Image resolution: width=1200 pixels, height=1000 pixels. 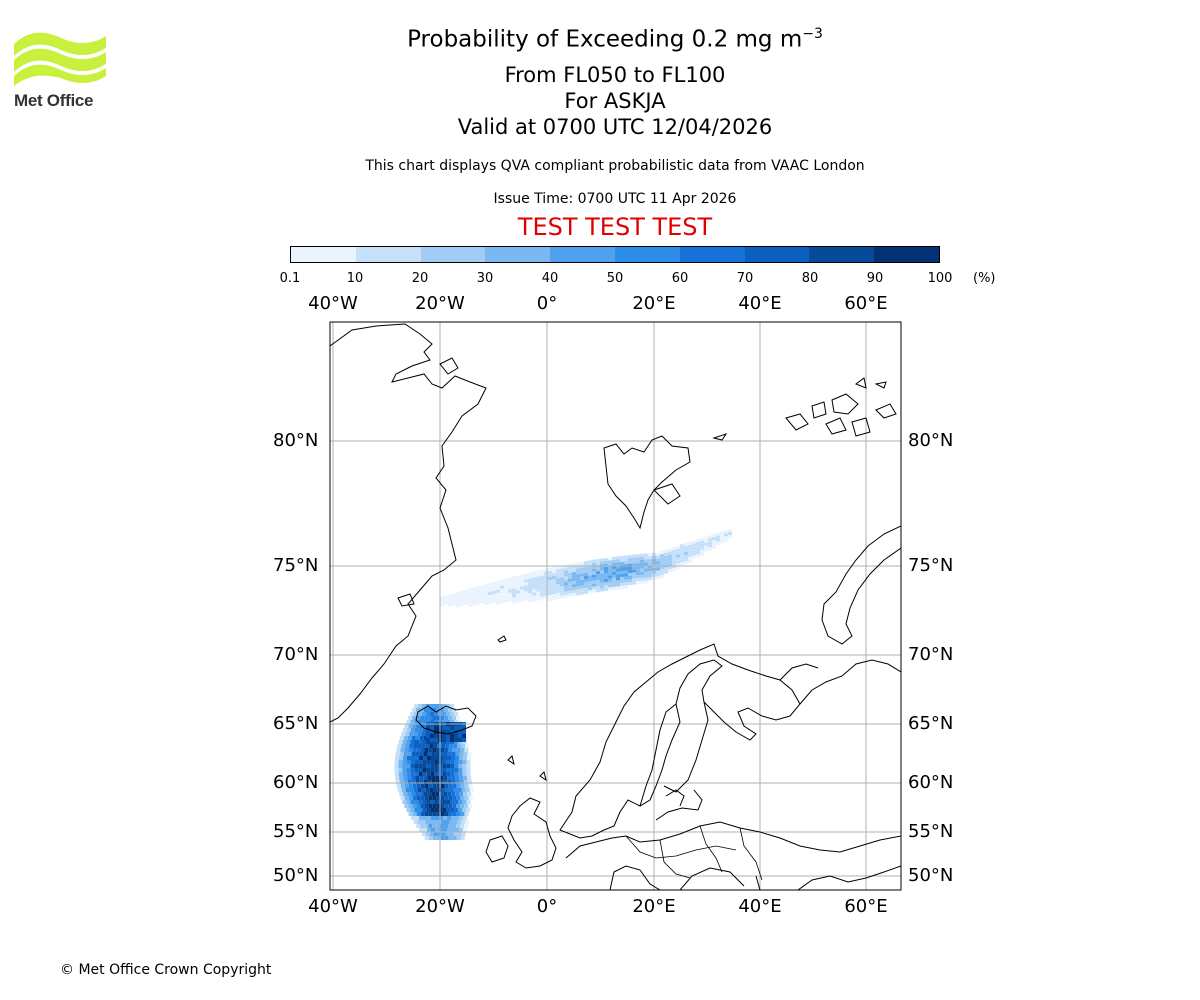 What do you see at coordinates (745, 278) in the screenshot?
I see `colorbar-tick-label: 70` at bounding box center [745, 278].